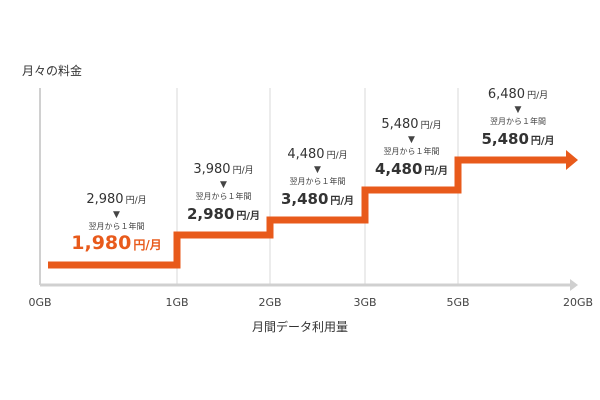 The width and height of the screenshot is (600, 400). Describe the element at coordinates (223, 169) in the screenshot. I see `regular-price-label: 3,980 円/月` at that location.